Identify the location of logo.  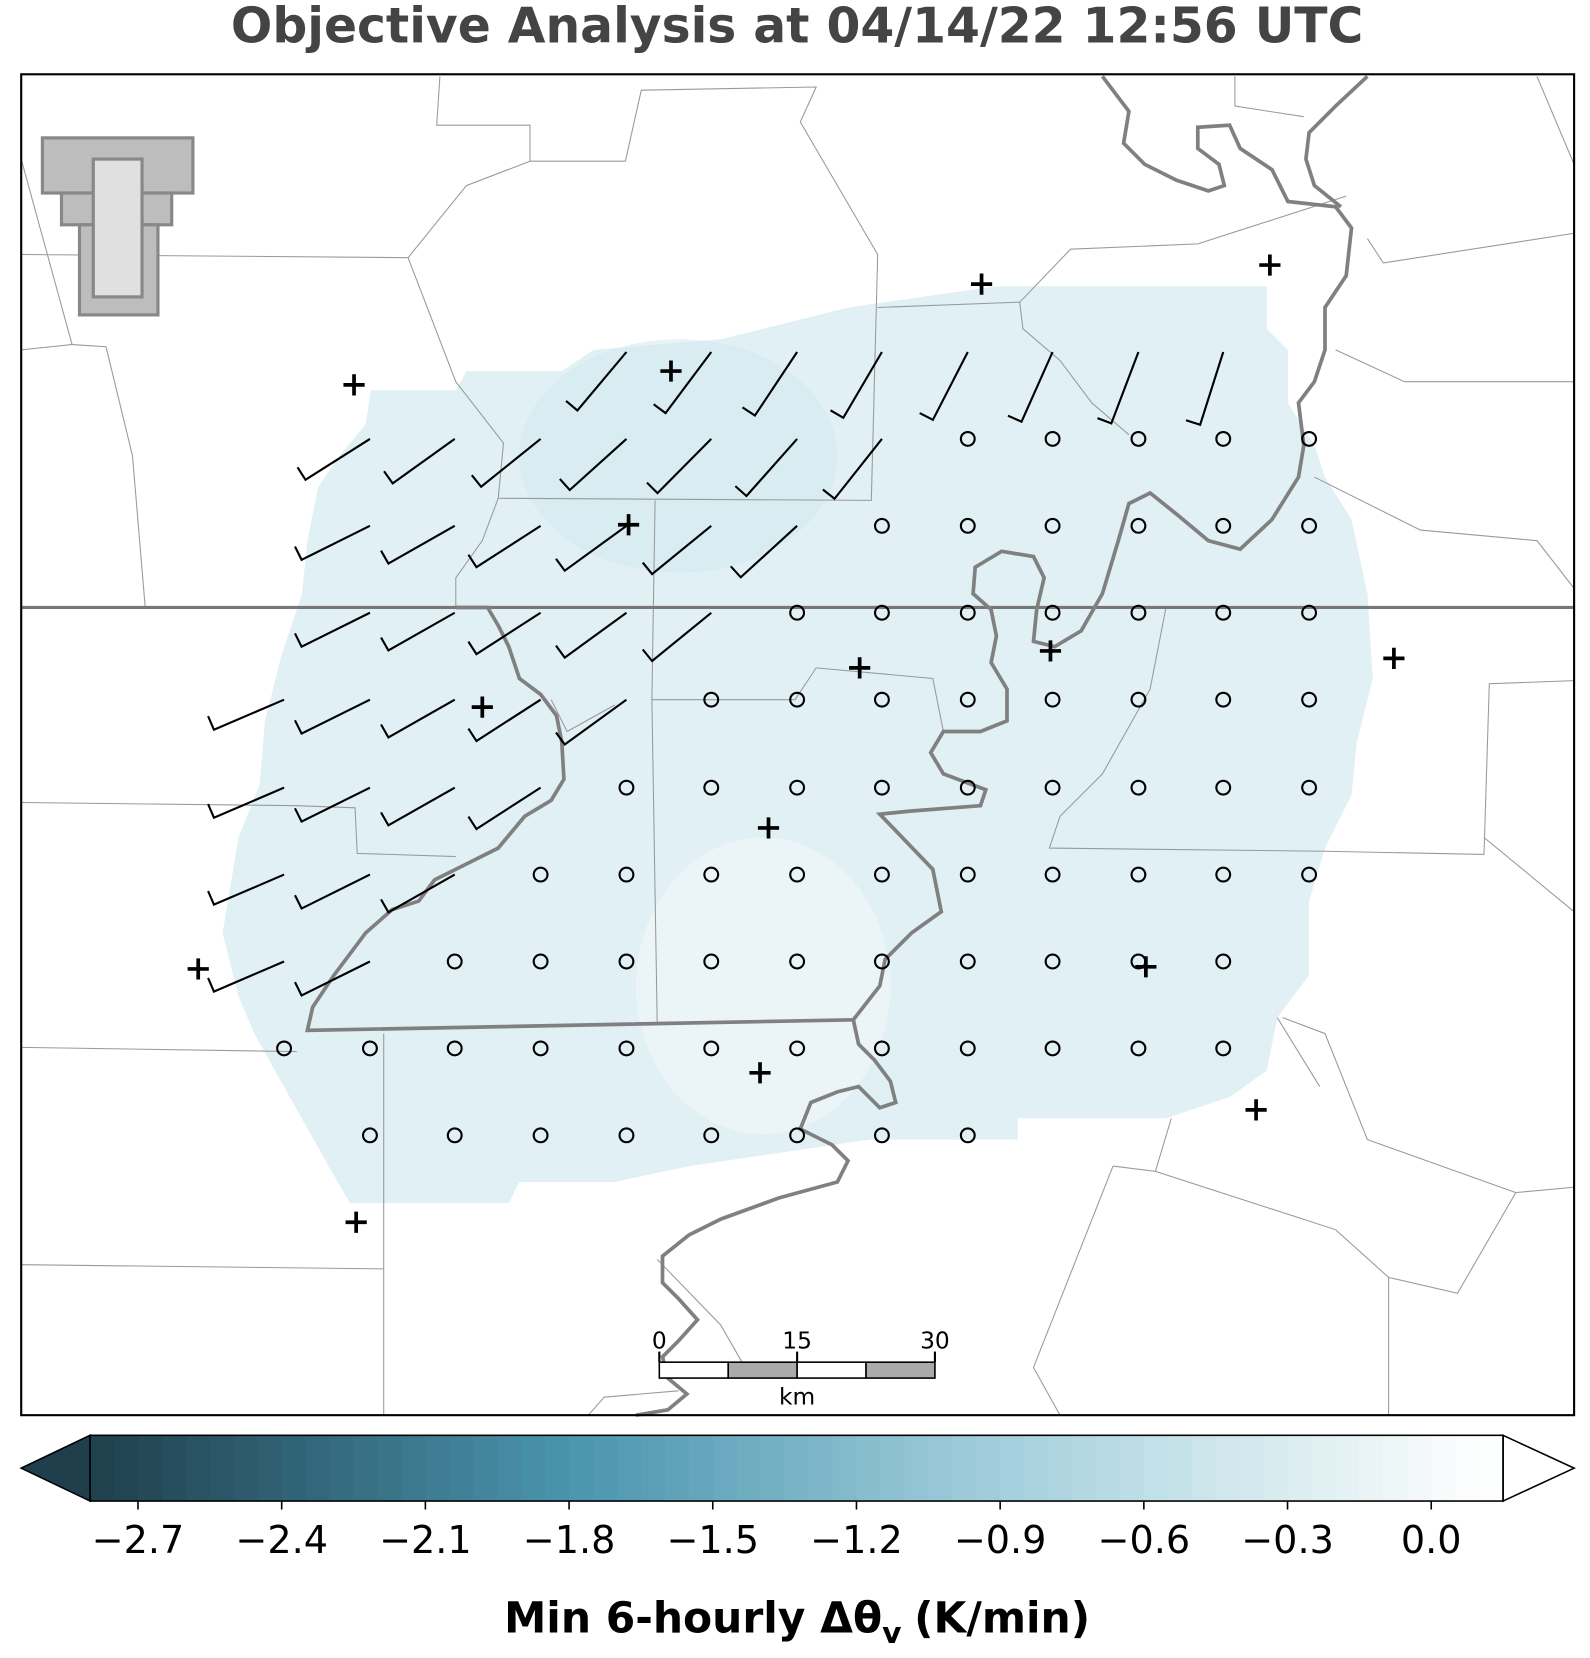
(117, 226).